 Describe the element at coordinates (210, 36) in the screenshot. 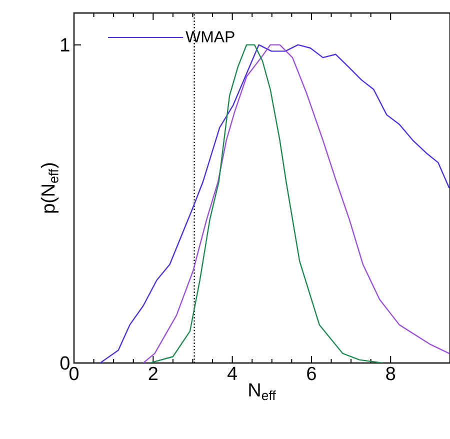

I see `legend-label: WMAP` at that location.